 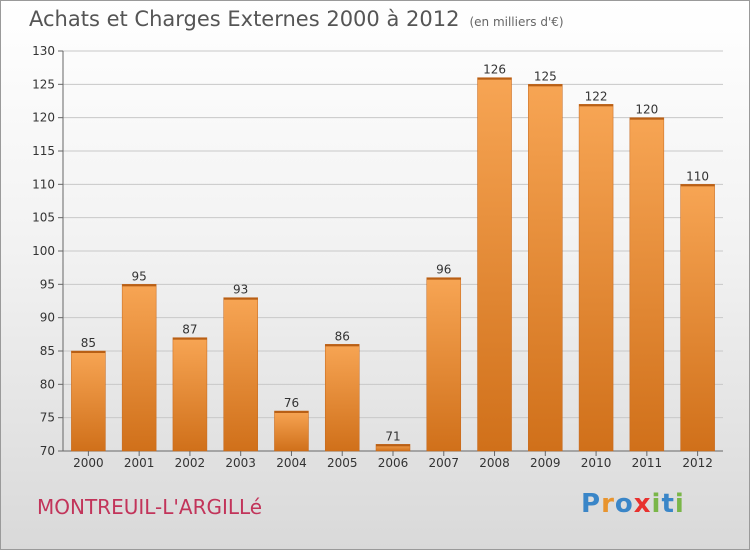 I want to click on data-label: 76, so click(x=291, y=403).